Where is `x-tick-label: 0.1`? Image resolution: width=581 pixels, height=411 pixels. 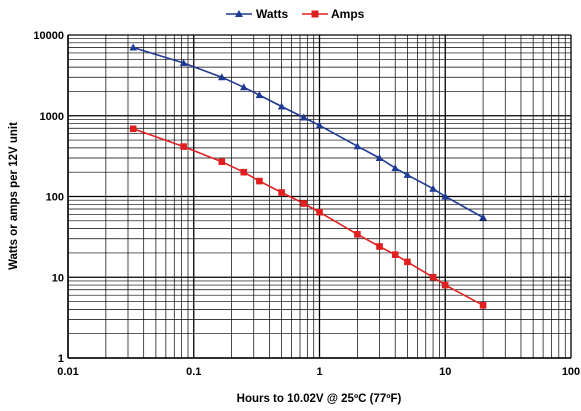 x-tick-label: 0.1 is located at coordinates (193, 372).